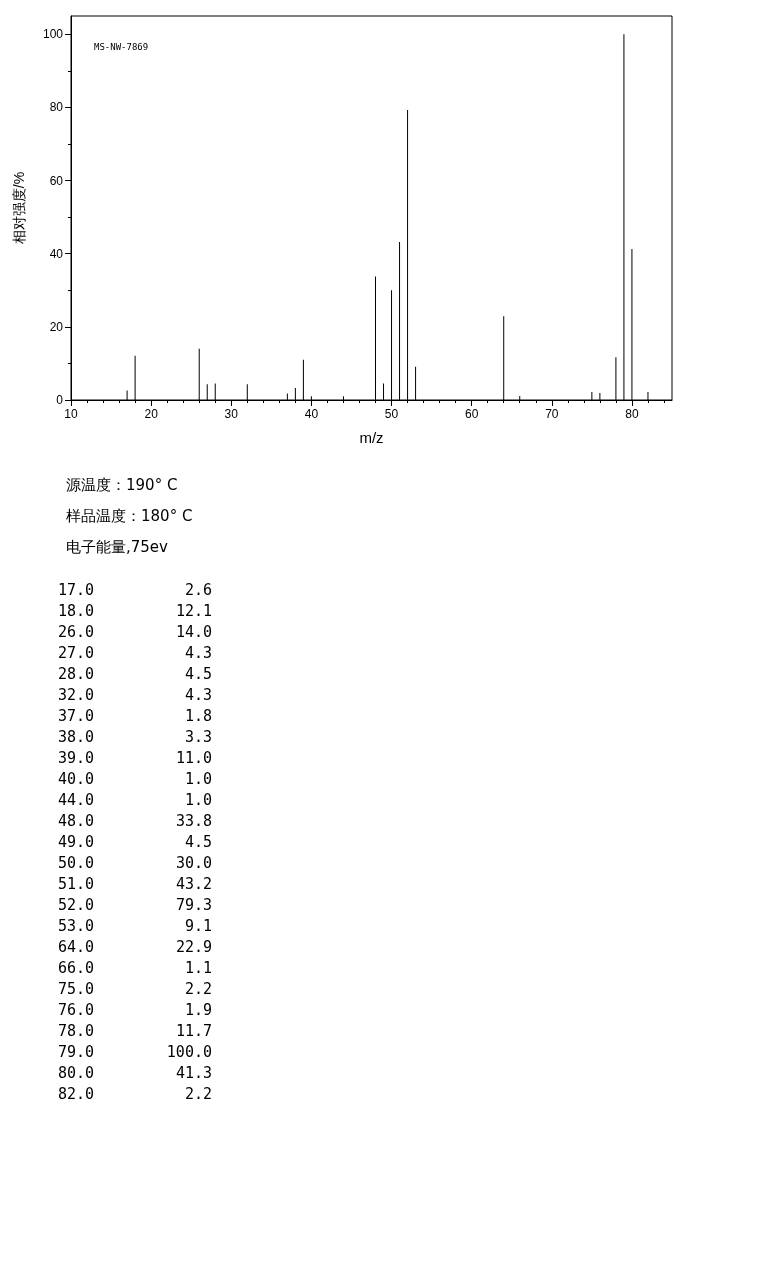 The image size is (765, 1276). What do you see at coordinates (77, 737) in the screenshot?
I see `category-label: 38.0` at bounding box center [77, 737].